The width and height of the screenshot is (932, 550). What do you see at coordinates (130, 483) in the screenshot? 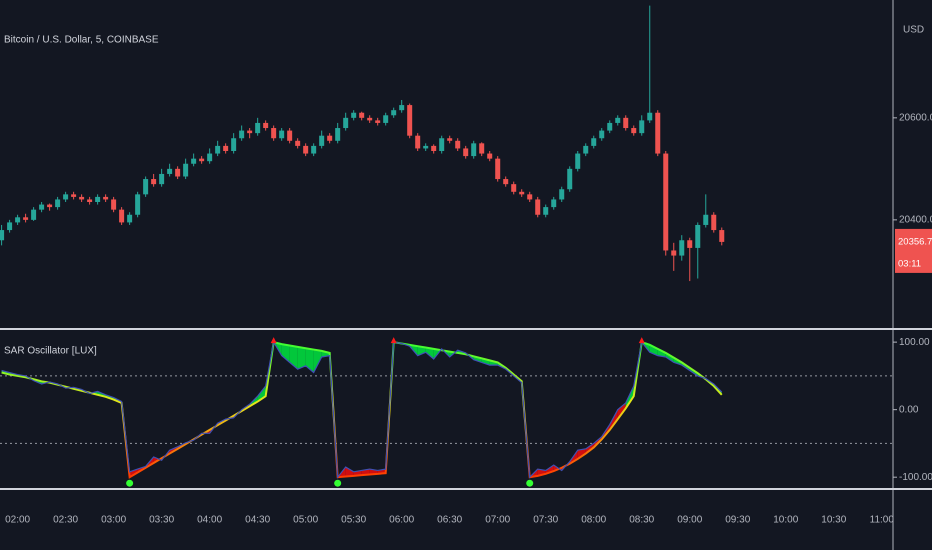
I see `bottom-marker` at bounding box center [130, 483].